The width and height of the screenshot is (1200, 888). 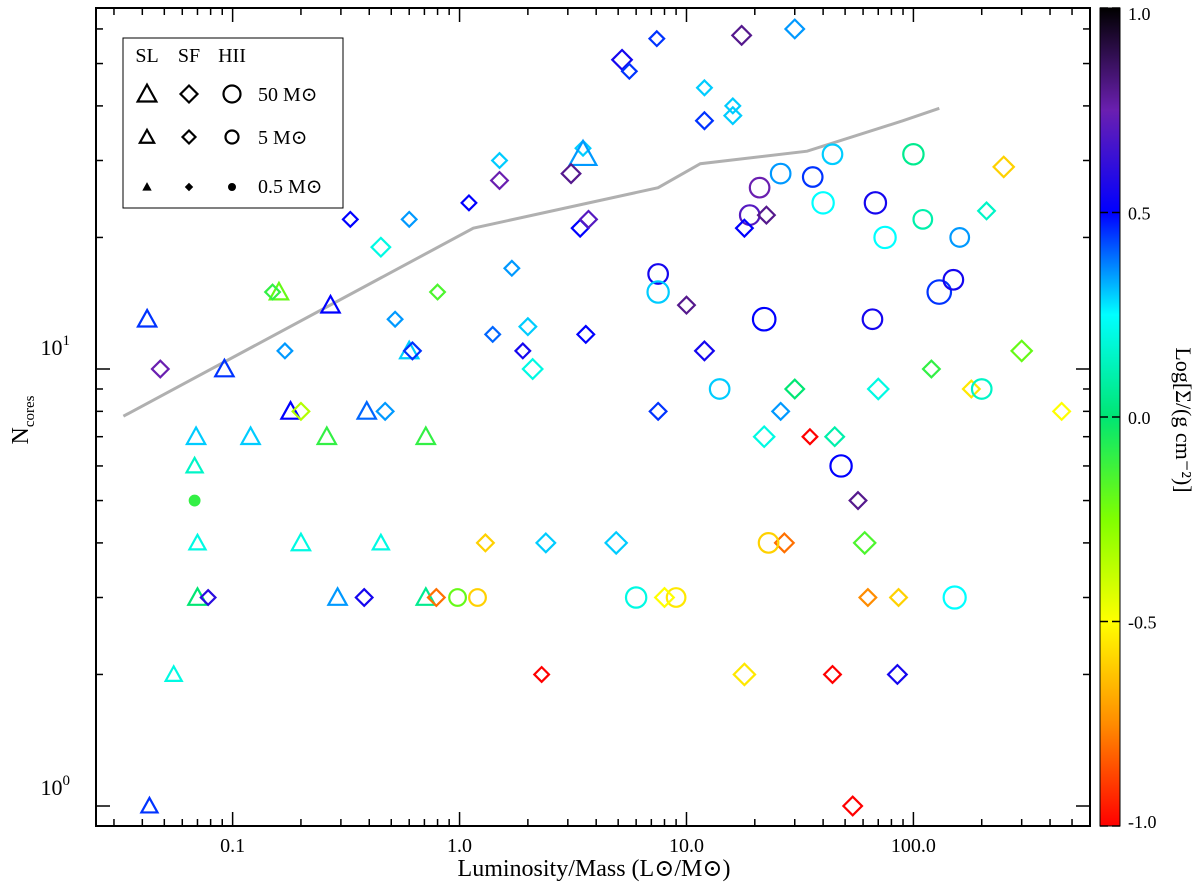 I want to click on colorbar-tick-label-1: 0.5, so click(x=1139, y=214).